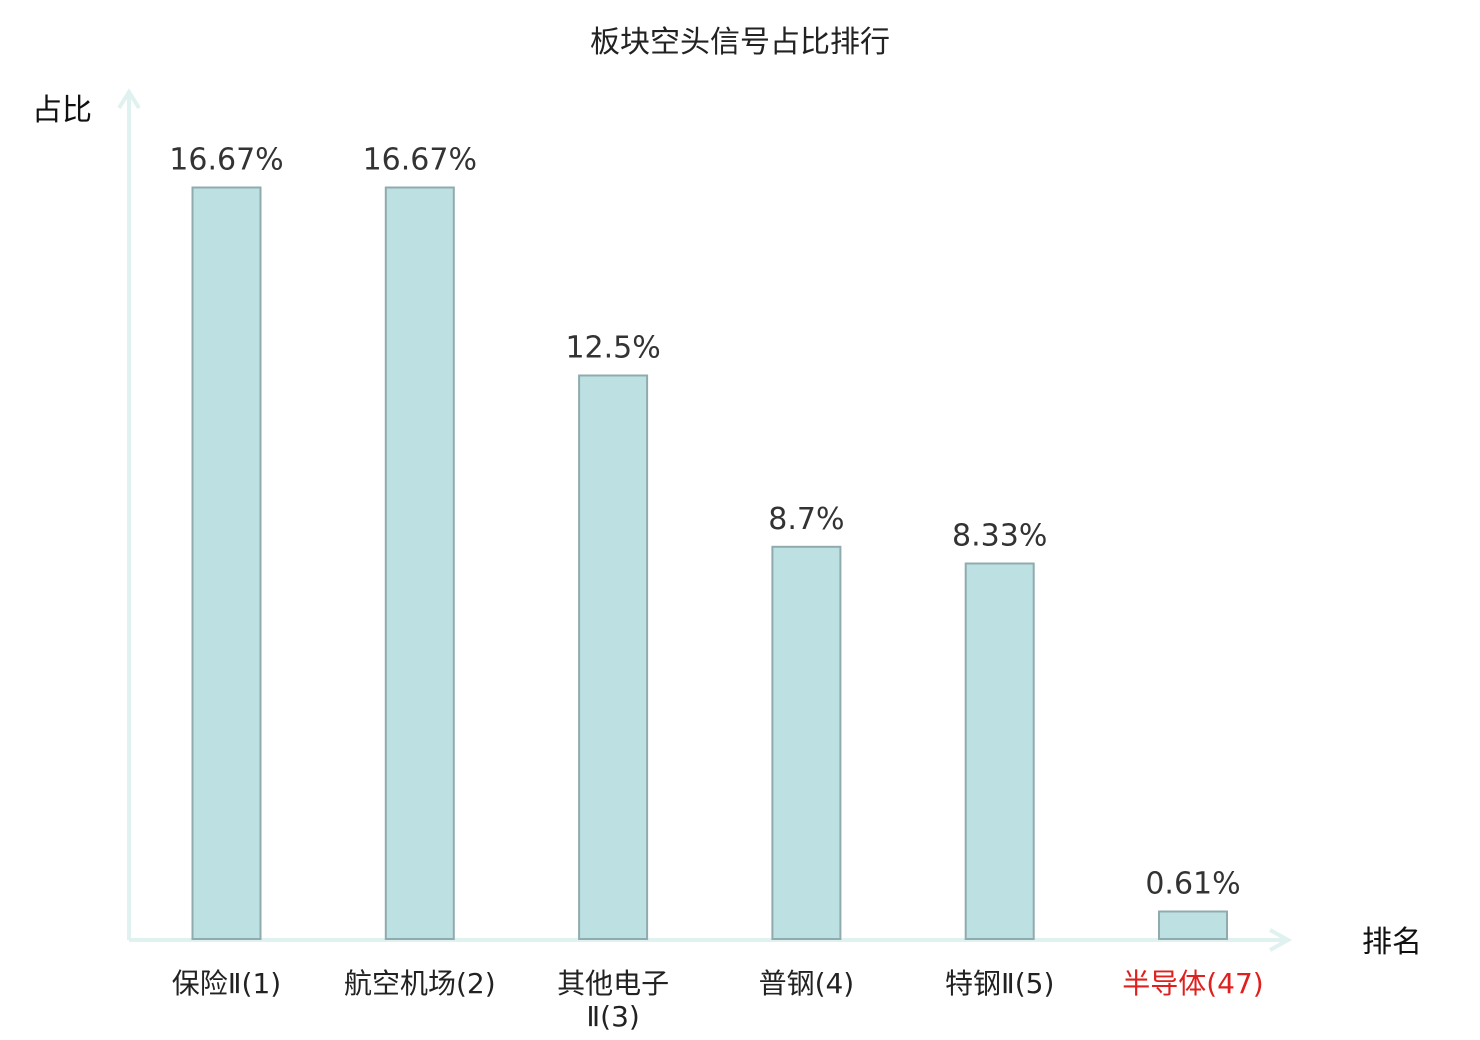 The height and width of the screenshot is (1040, 1480). I want to click on y-axis, so click(129, 514).